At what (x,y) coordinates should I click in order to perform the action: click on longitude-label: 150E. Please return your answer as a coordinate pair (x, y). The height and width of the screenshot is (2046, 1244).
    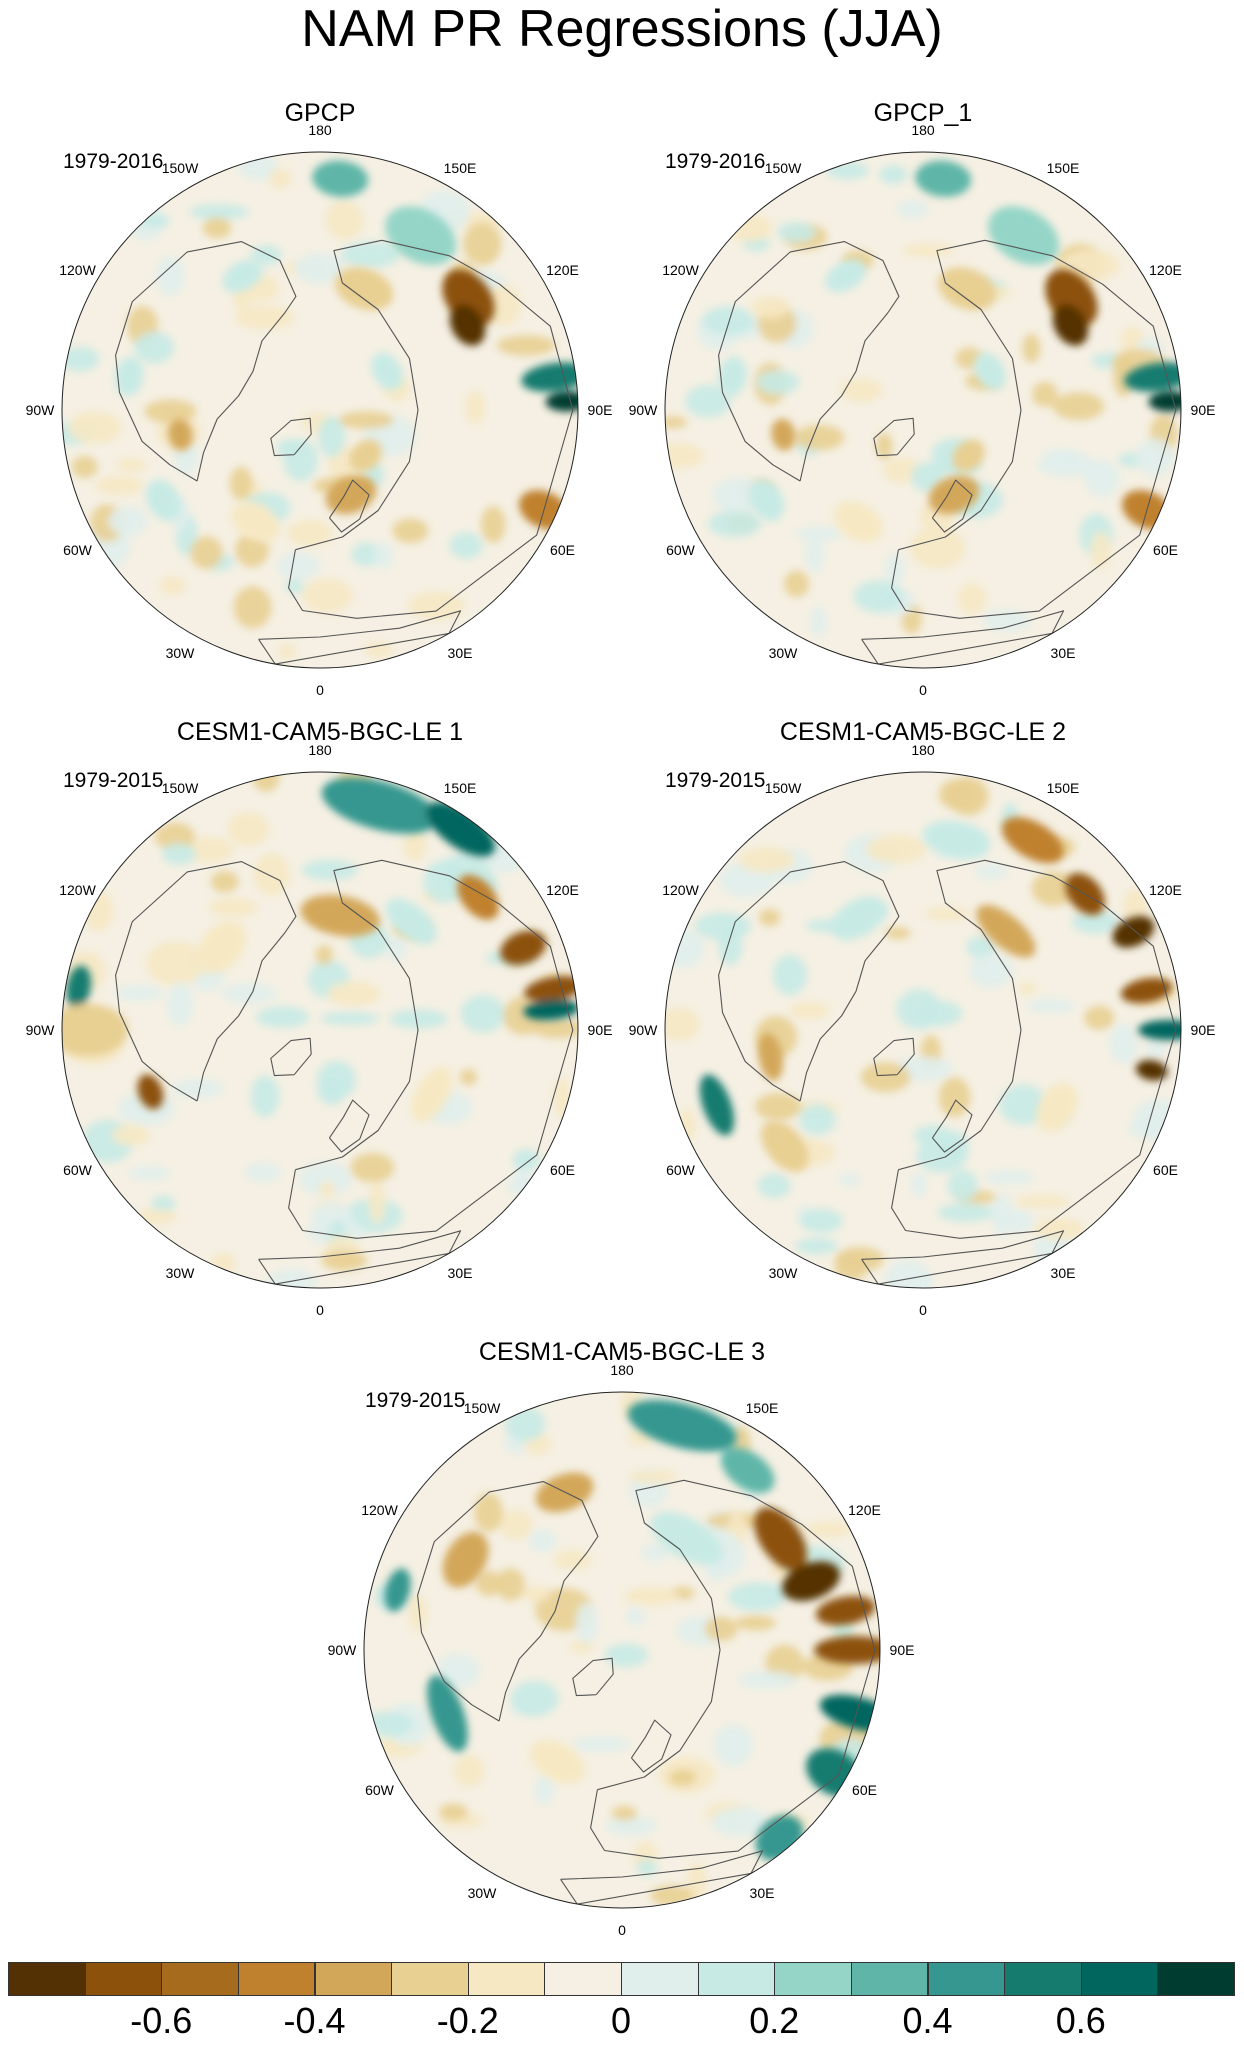
    Looking at the image, I should click on (460, 167).